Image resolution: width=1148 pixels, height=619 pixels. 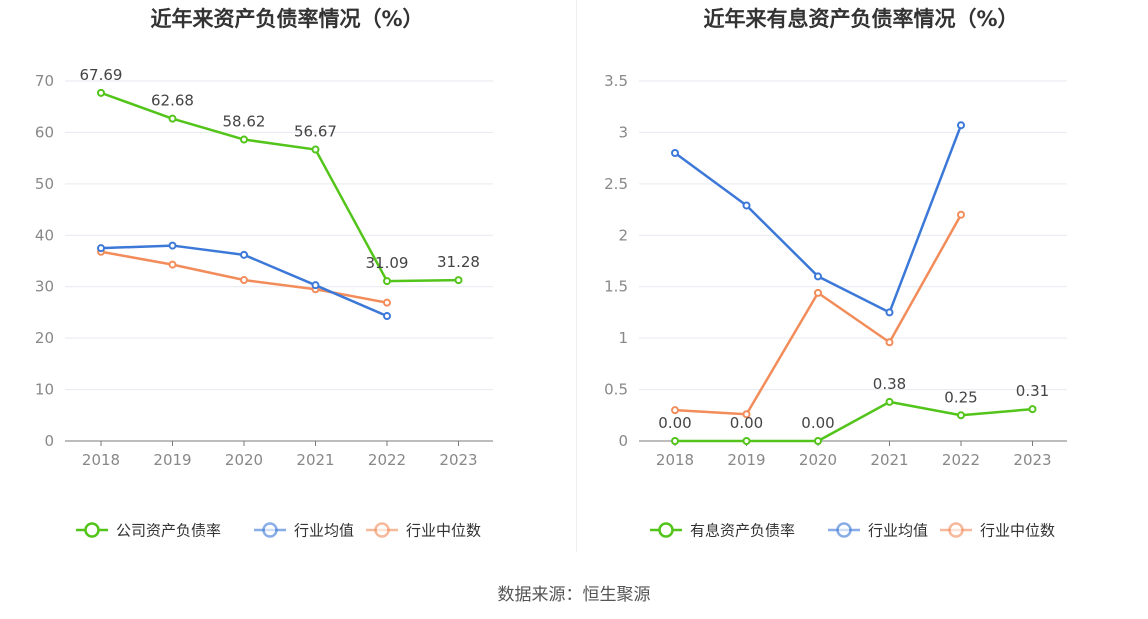 I want to click on legend-label: 有息资产负债率, so click(x=742, y=531).